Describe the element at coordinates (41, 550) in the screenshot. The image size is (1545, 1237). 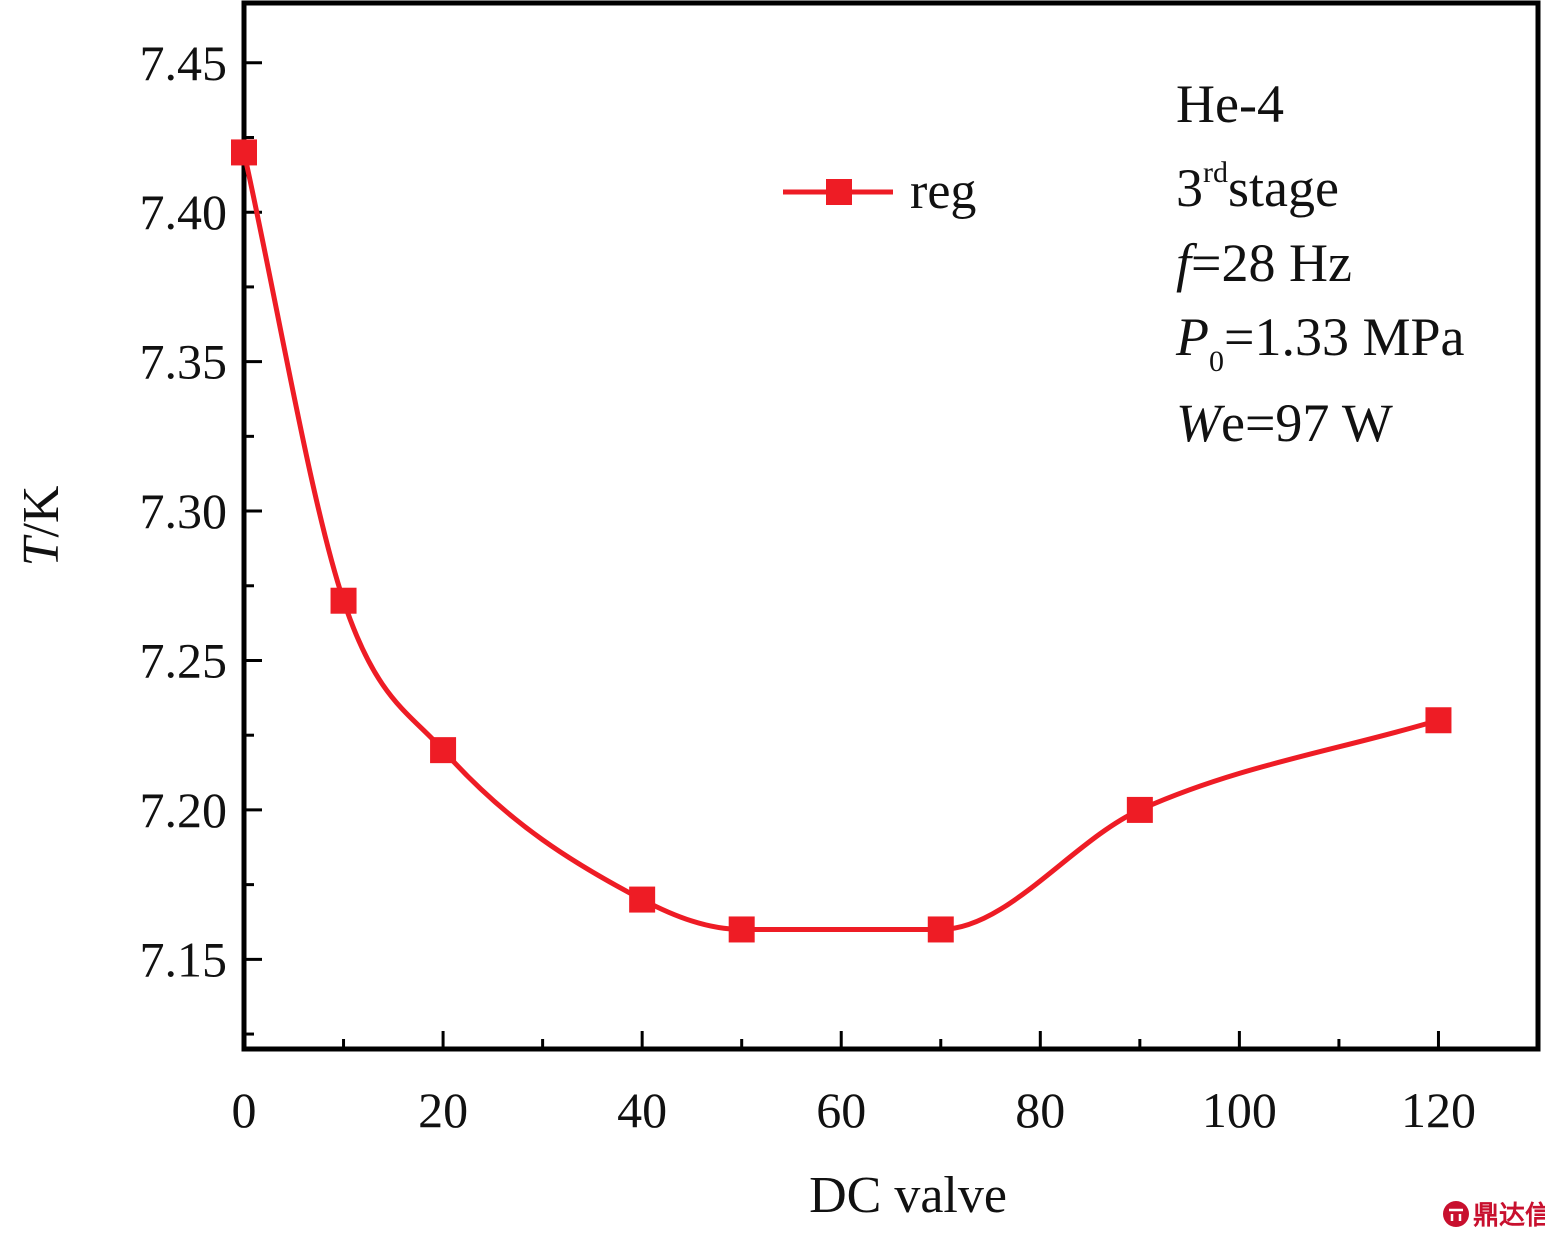
I see `y-axis-title-symbol: T` at that location.